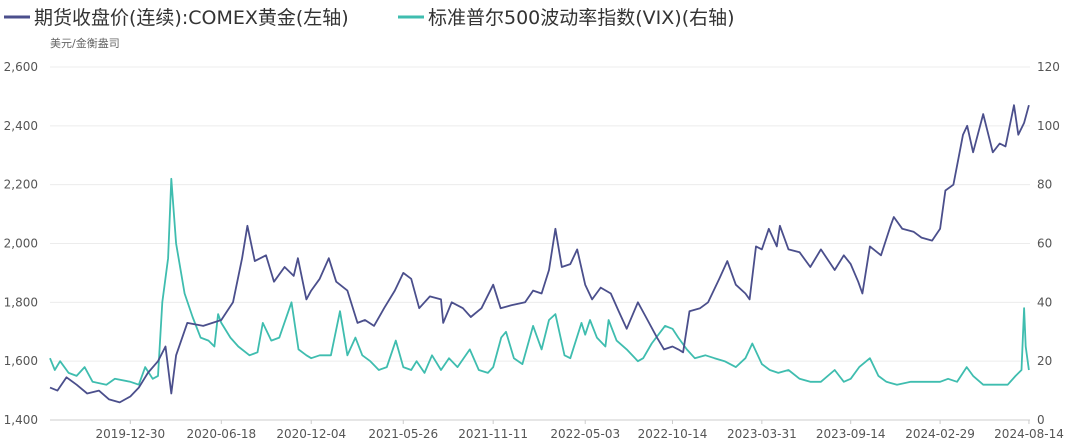 This screenshot has width=1080, height=448. What do you see at coordinates (21, 185) in the screenshot?
I see `y-left-tick-label: 2,200` at bounding box center [21, 185].